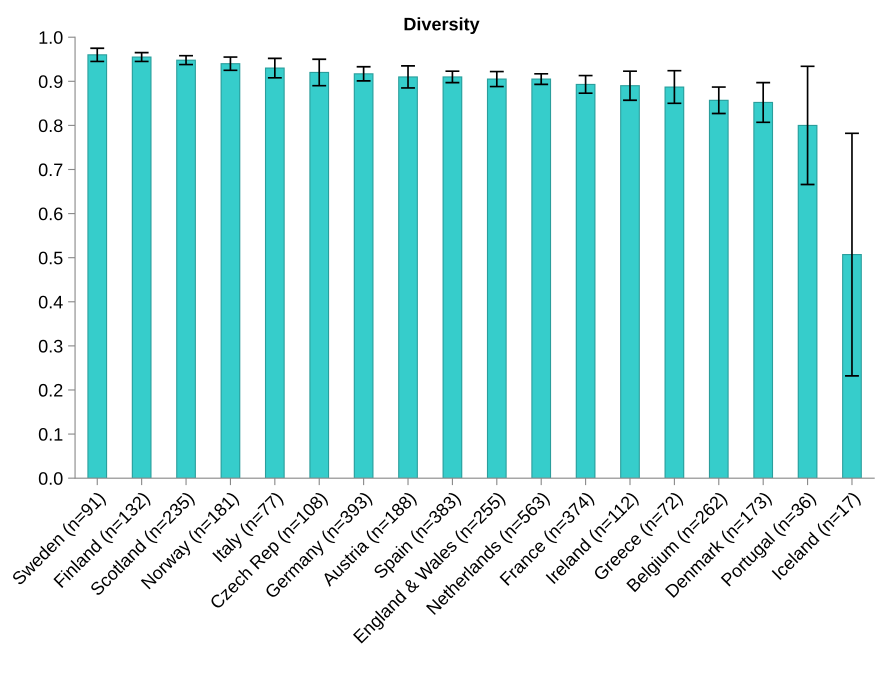  Describe the element at coordinates (442, 25) in the screenshot. I see `chart-title: Diversity` at that location.